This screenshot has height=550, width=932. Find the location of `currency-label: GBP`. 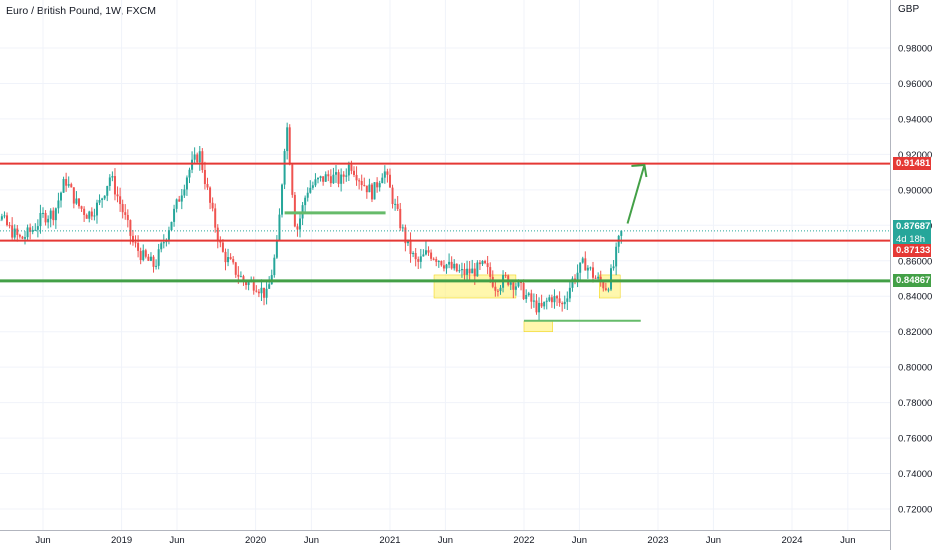

currency-label: GBP is located at coordinates (909, 9).